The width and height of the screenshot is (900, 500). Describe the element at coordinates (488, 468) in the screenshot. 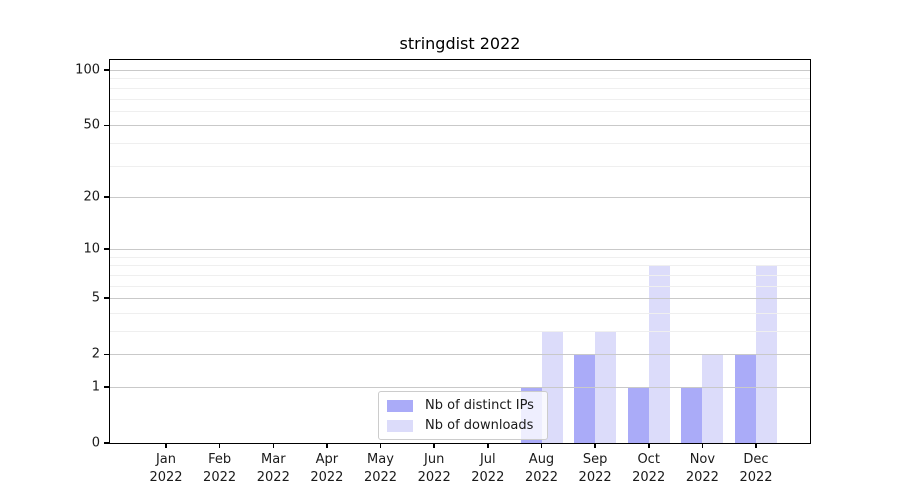

I see `x-tick-label: Jul 2022` at that location.